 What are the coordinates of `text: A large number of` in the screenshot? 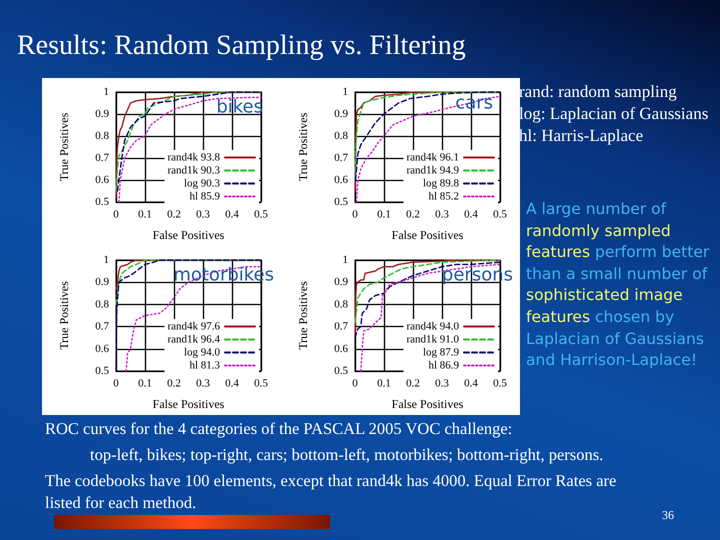 It's located at (596, 209).